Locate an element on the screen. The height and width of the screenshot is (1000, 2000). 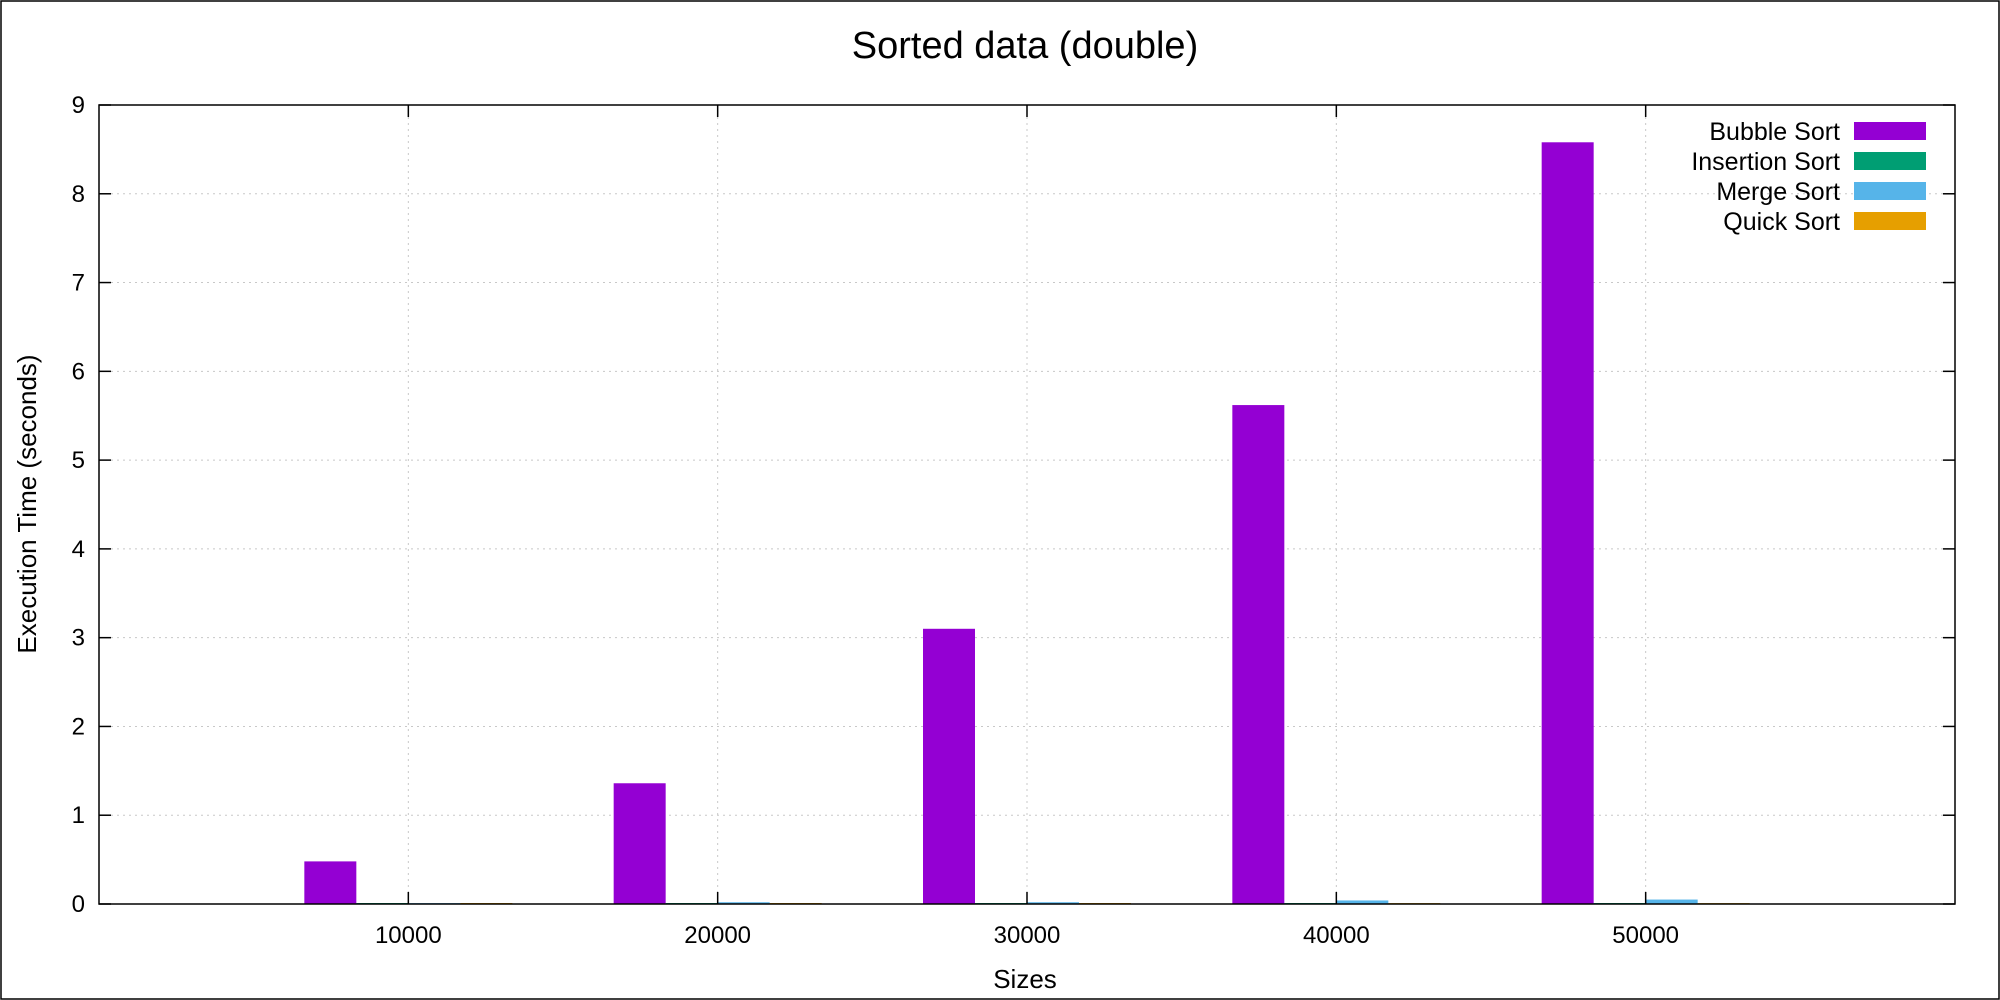
chart-title: Sorted data (double) is located at coordinates (1025, 46).